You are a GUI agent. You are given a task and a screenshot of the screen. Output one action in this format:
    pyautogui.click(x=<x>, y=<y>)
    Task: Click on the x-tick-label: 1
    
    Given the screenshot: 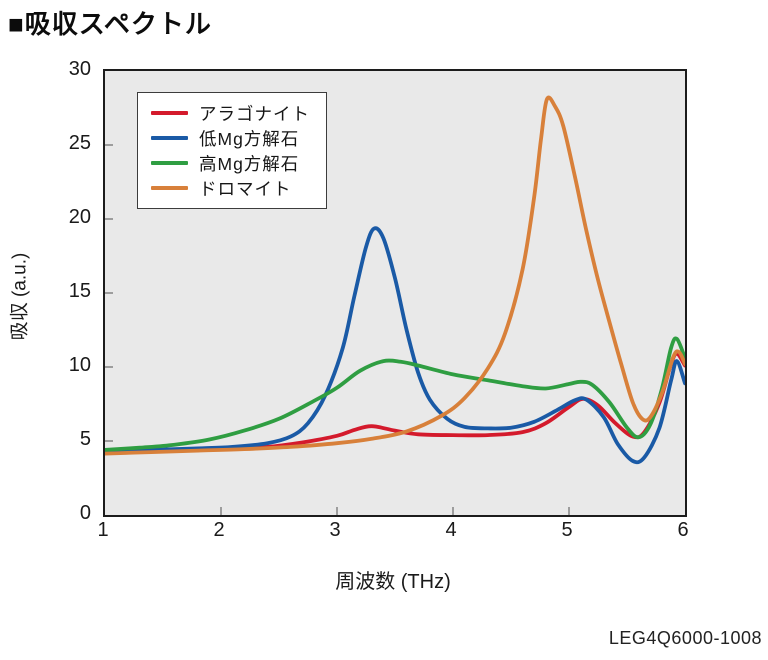 What is the action you would take?
    pyautogui.click(x=103, y=530)
    